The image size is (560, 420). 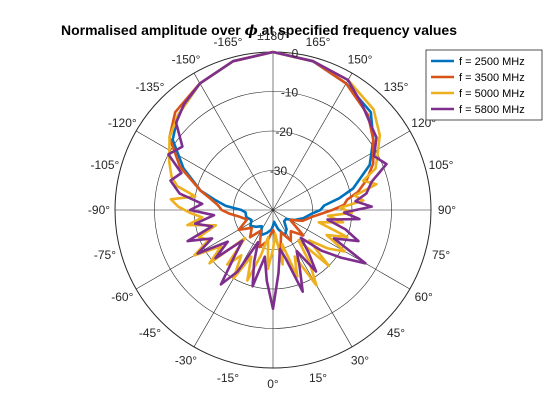 What do you see at coordinates (150, 333) in the screenshot?
I see `theta-tick-label: -45°` at bounding box center [150, 333].